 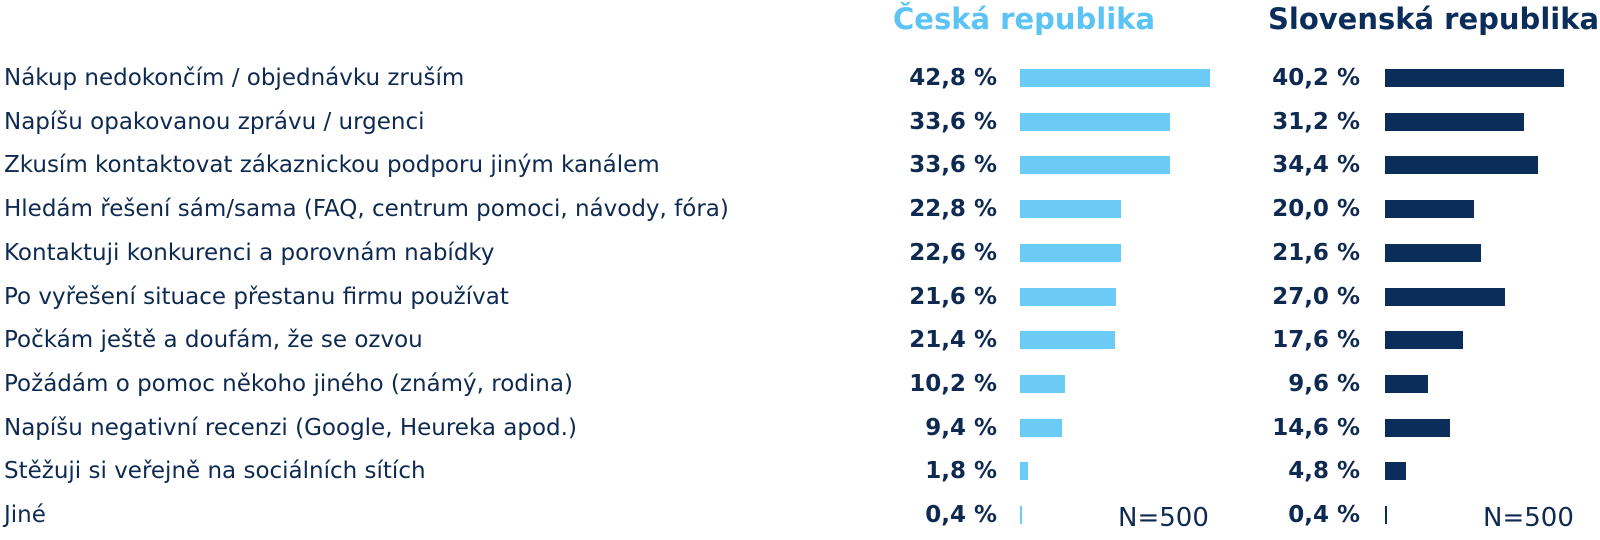 I want to click on series-title-slovak: Slovenská republika, so click(x=1434, y=19).